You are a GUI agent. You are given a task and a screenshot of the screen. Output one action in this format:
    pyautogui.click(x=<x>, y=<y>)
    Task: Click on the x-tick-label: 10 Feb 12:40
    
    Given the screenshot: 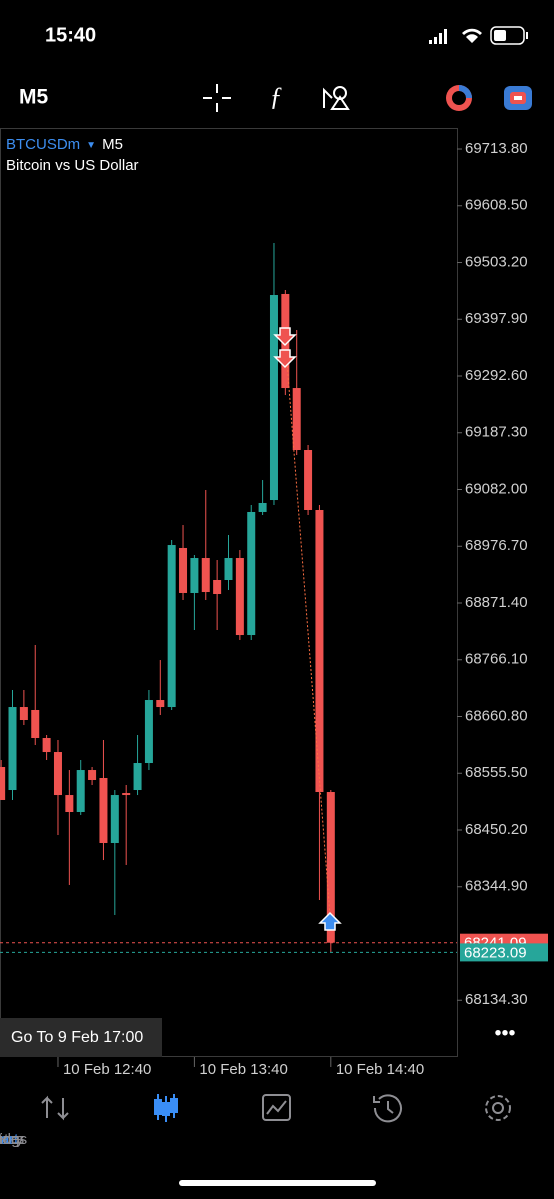 What is the action you would take?
    pyautogui.click(x=107, y=1069)
    